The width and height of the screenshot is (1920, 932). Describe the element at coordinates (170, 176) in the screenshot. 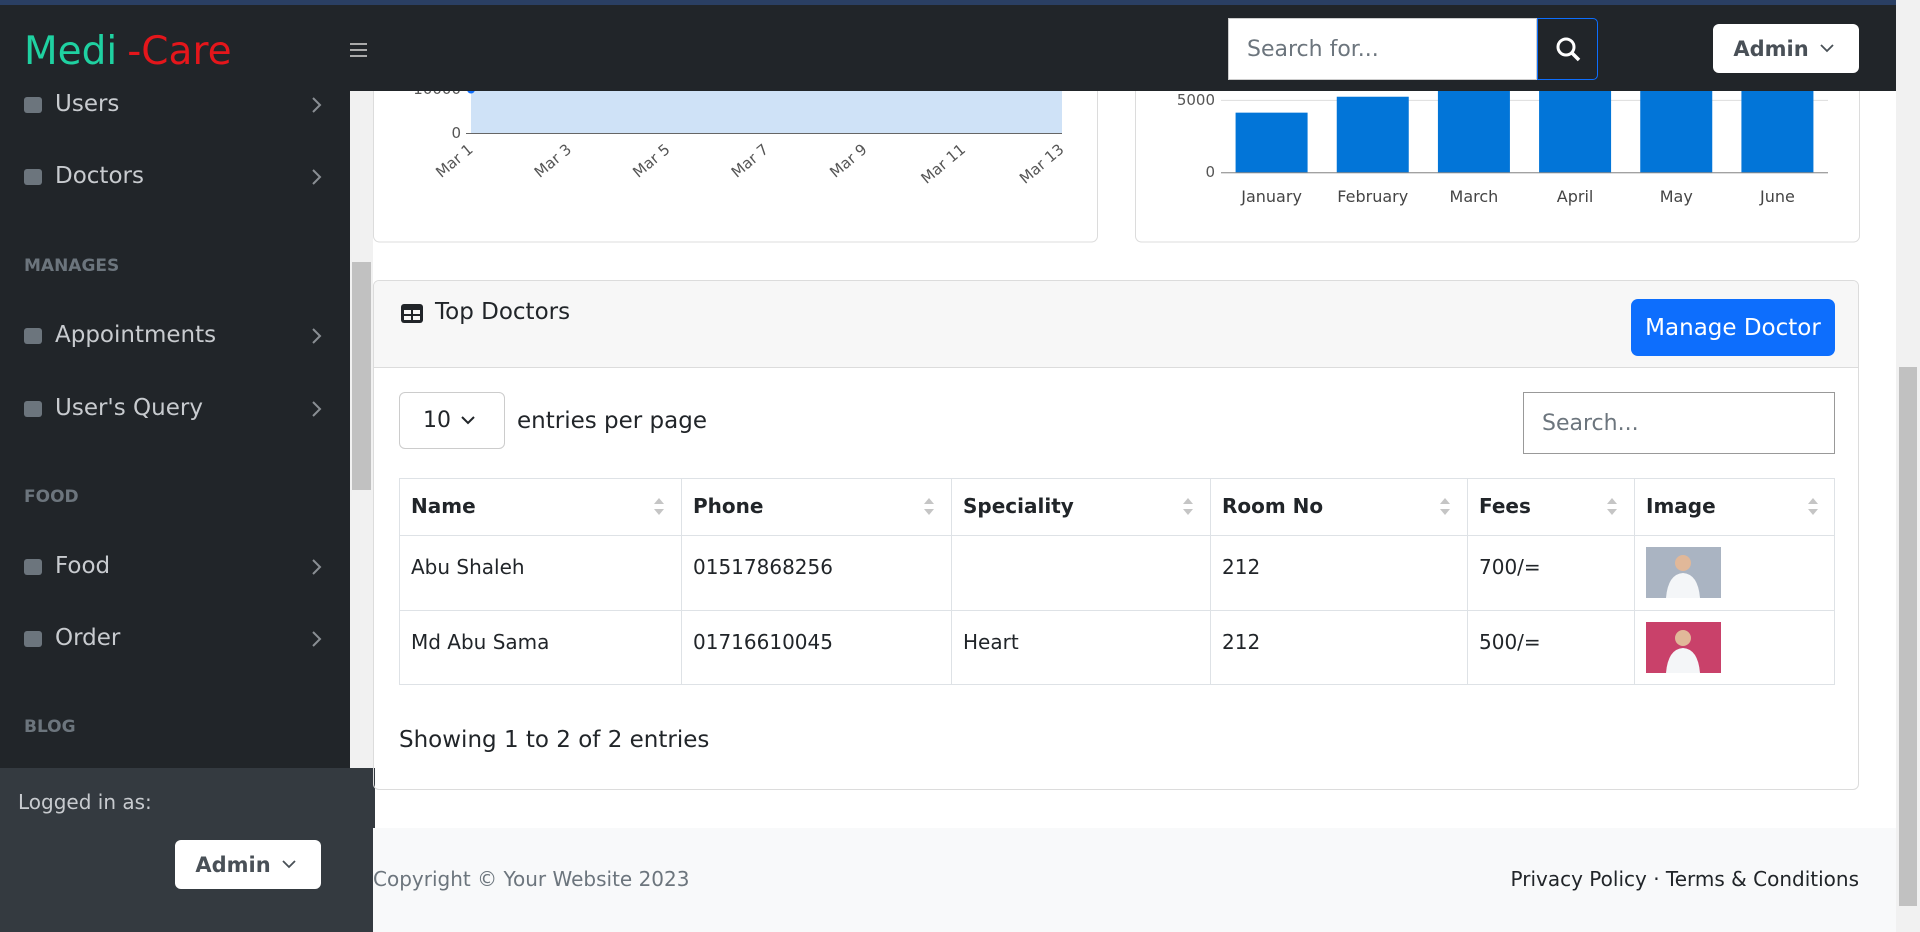

I see `sidebar-item: Doctors` at that location.